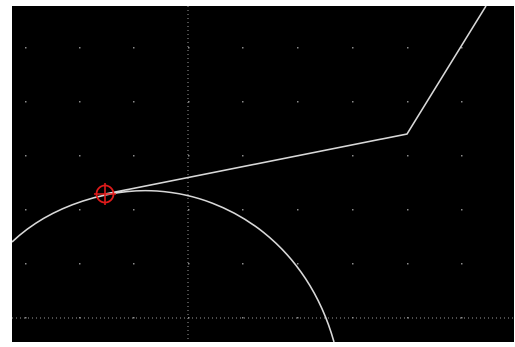 The width and height of the screenshot is (515, 347). What do you see at coordinates (105, 194) in the screenshot?
I see `snap-marker` at bounding box center [105, 194].